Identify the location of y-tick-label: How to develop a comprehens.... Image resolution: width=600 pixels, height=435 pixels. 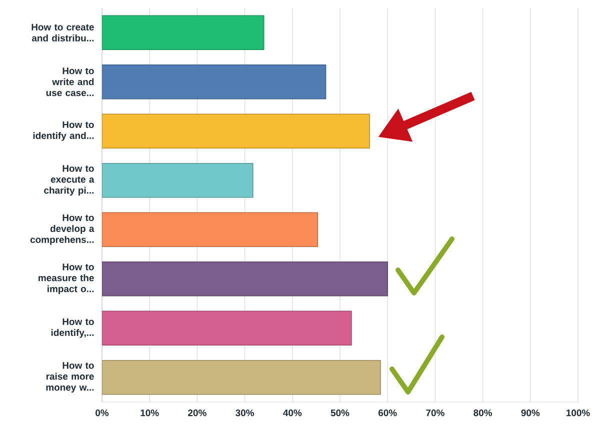
(62, 229).